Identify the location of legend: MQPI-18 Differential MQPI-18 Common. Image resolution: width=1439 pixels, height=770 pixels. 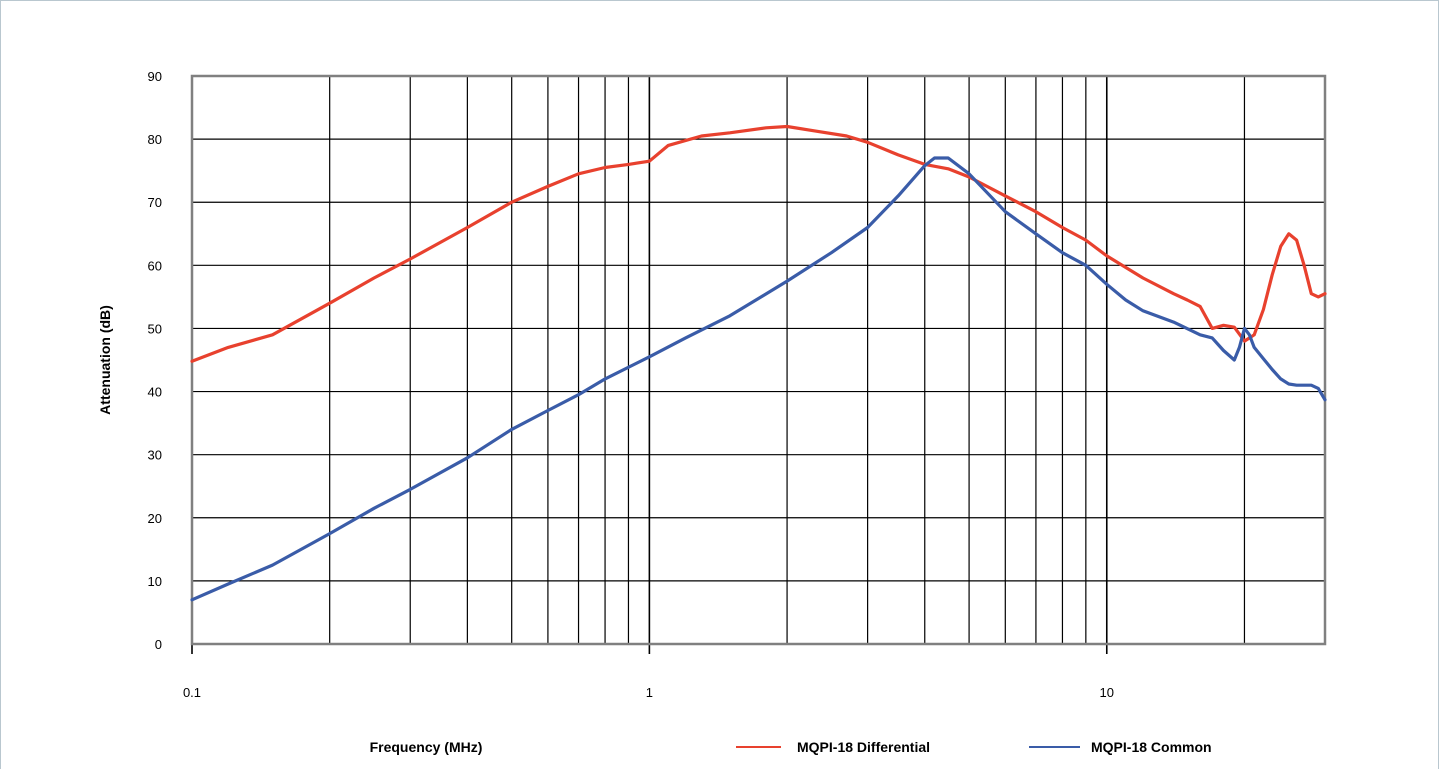
(974, 747).